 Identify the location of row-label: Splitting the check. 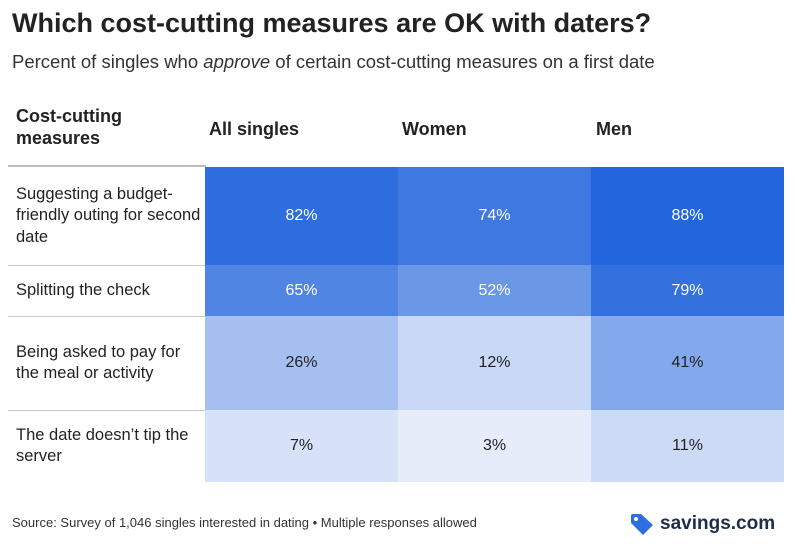
(83, 289).